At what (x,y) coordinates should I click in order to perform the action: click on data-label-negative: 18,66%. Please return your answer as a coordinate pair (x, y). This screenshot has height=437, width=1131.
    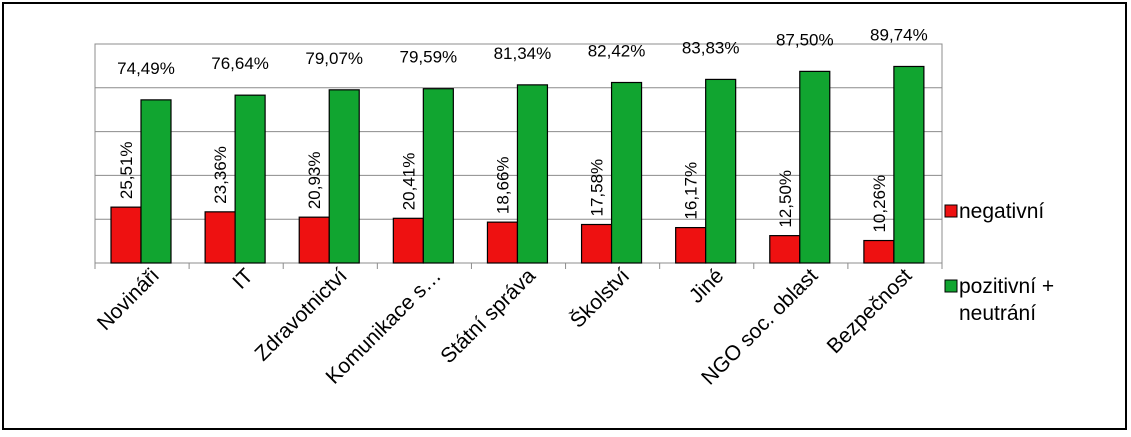
    Looking at the image, I should click on (502, 185).